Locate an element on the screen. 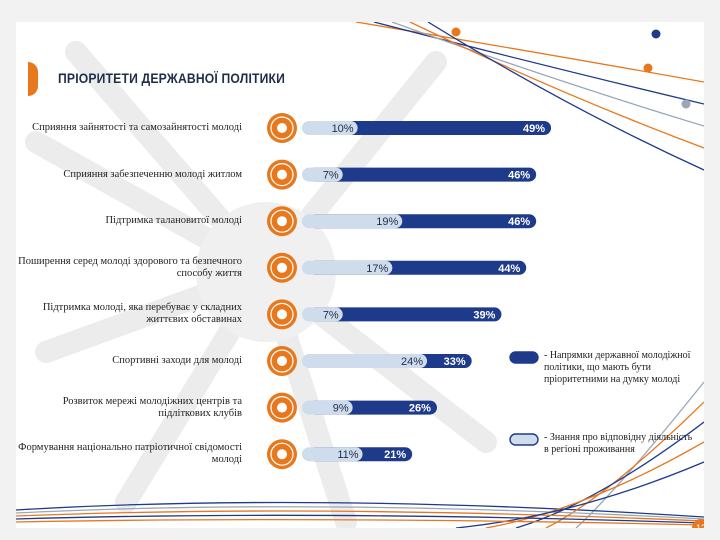  page-title: ПРІОРИТЕТИ ДЕРЖАВНОЇ ПОЛІТИКИ is located at coordinates (172, 78).